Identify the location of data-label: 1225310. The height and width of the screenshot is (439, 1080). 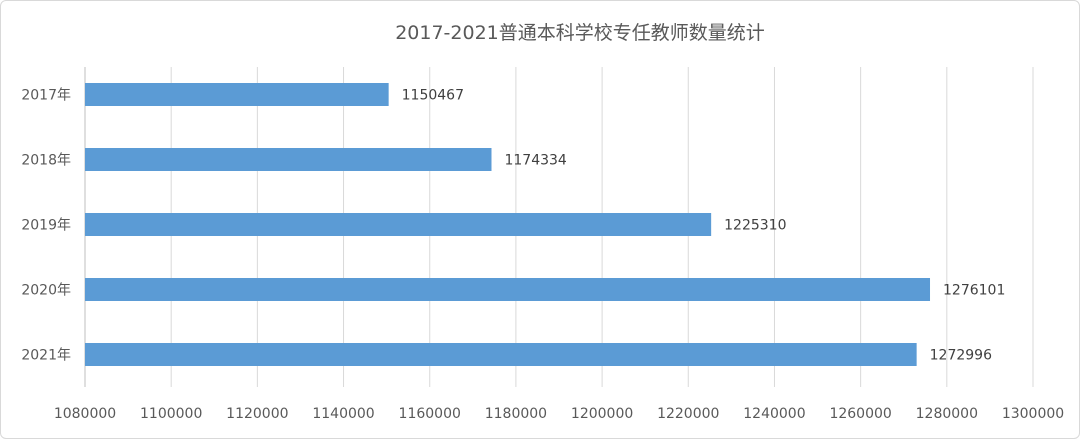
(755, 226).